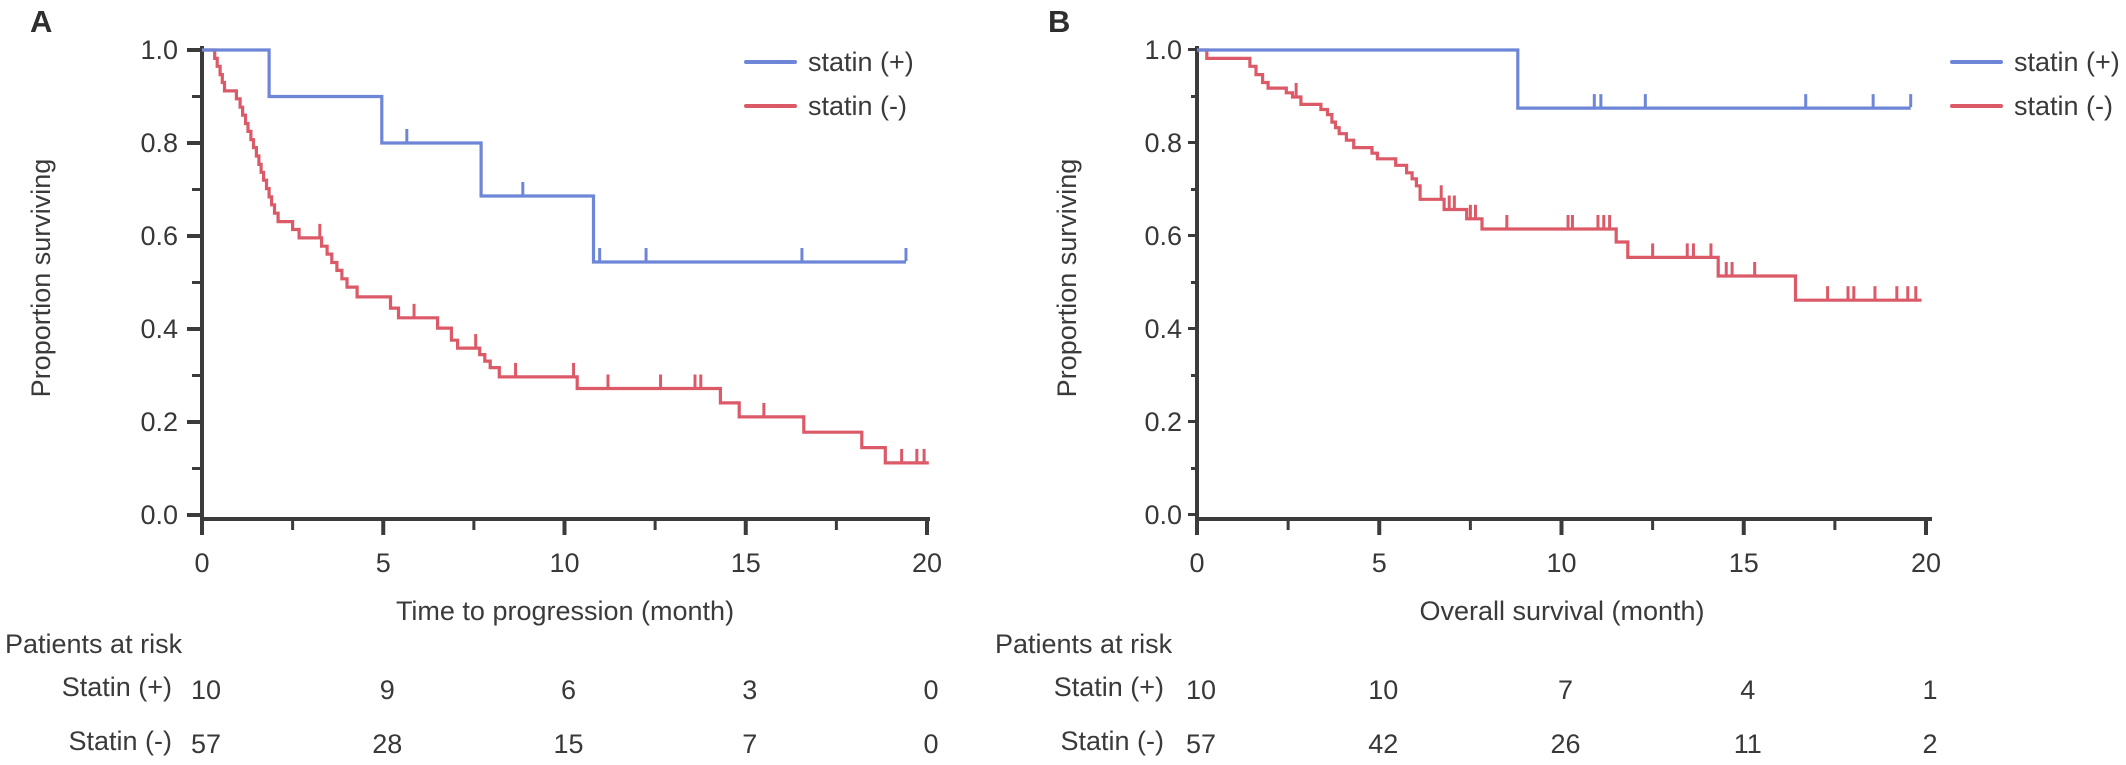 Image resolution: width=2126 pixels, height=765 pixels. I want to click on risk-count: 3, so click(749, 690).